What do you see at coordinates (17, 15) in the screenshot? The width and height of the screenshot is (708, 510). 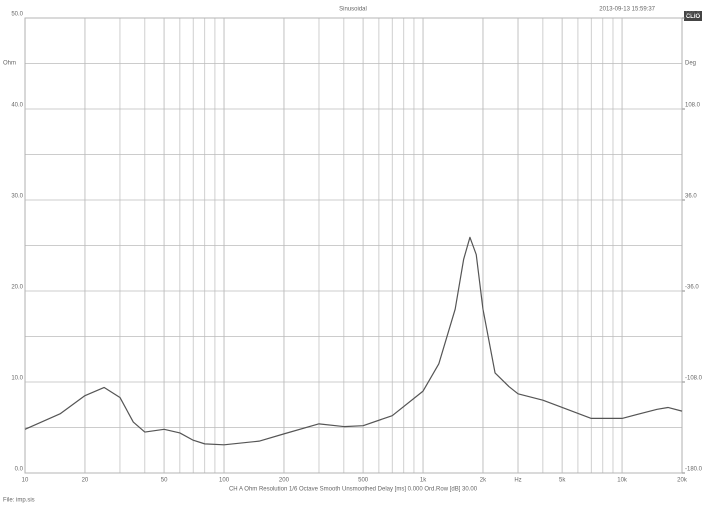 I see `y-tick-label: 50.0` at bounding box center [17, 15].